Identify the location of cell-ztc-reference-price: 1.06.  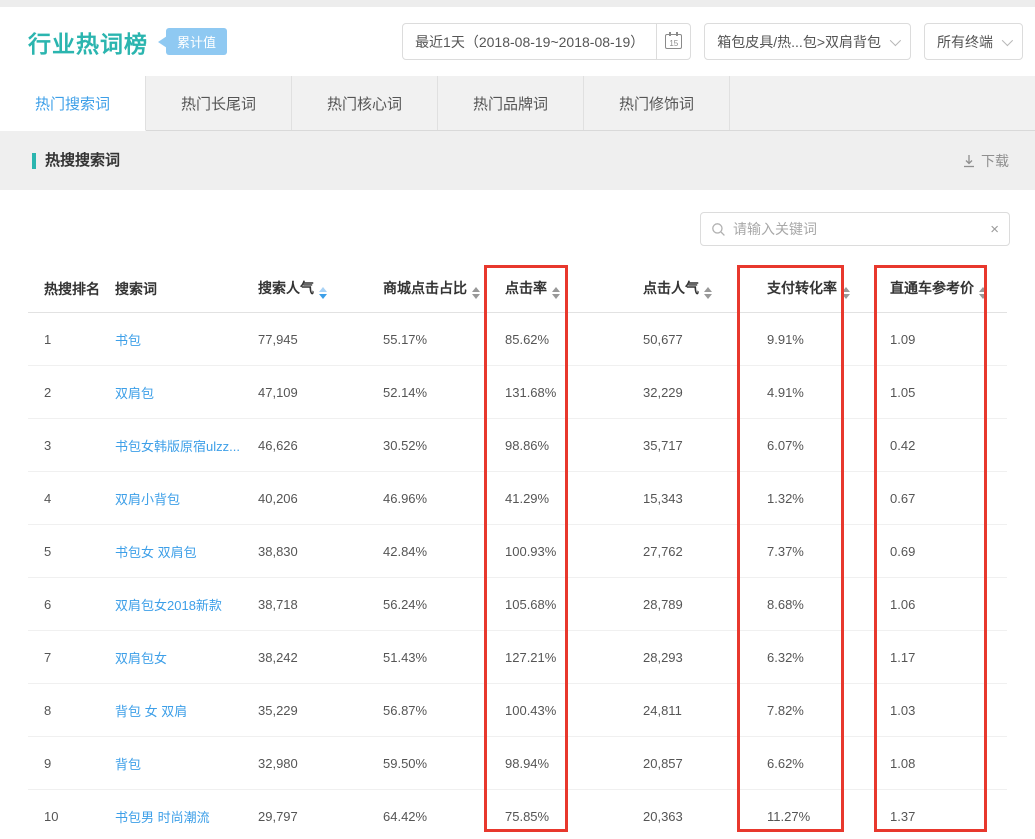
(940, 604).